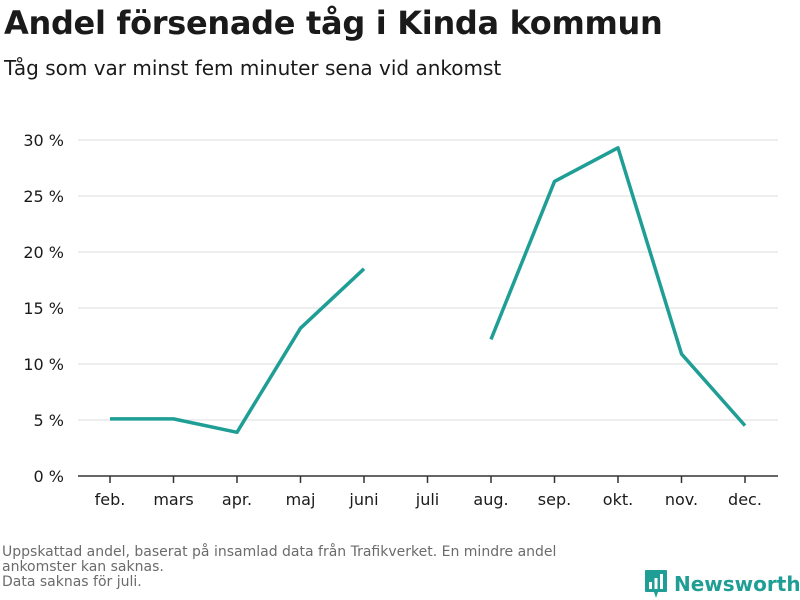 The image size is (800, 600). I want to click on brand-name: Newsworthy, so click(737, 584).